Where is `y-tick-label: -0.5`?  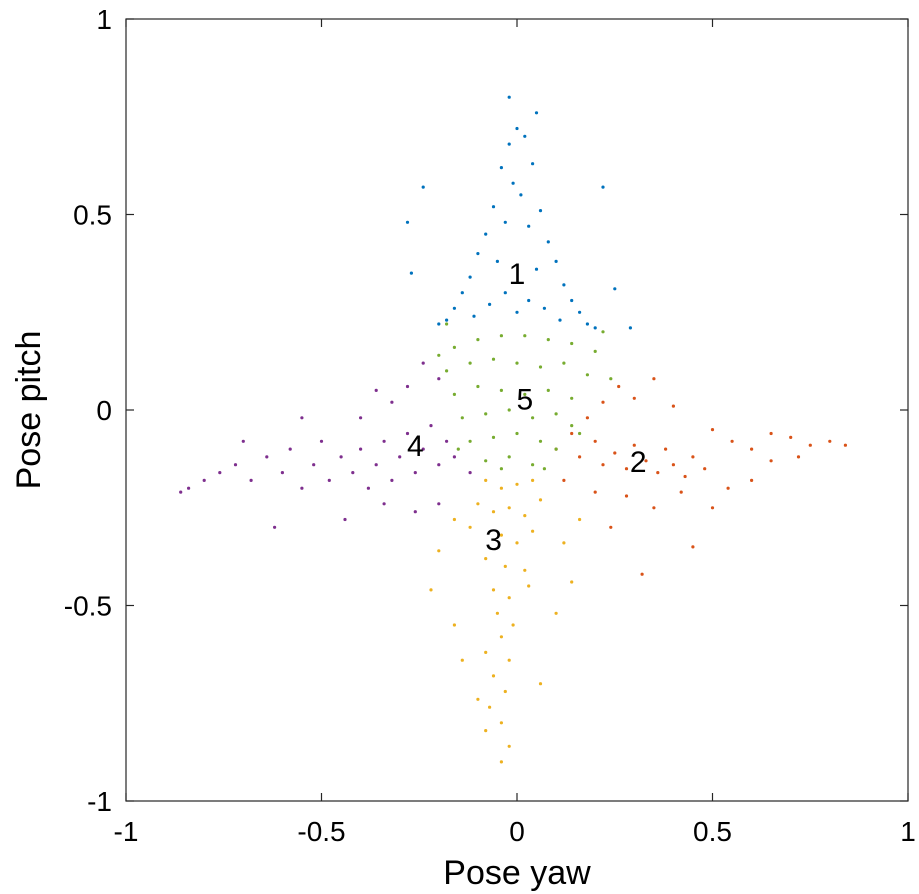 y-tick-label: -0.5 is located at coordinates (88, 606).